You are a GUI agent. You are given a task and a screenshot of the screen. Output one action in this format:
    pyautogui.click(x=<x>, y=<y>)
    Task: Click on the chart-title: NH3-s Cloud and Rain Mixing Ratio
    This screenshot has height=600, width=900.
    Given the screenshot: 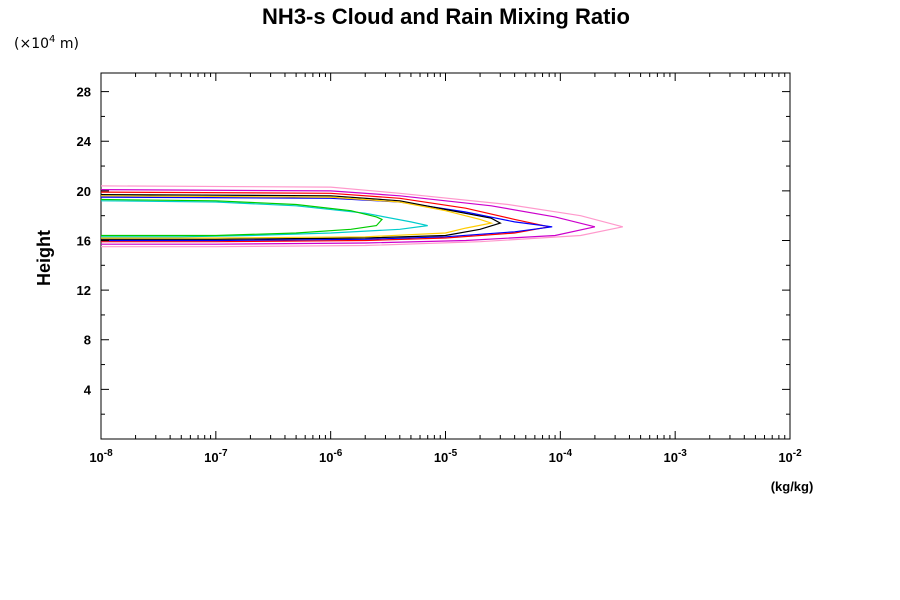 What is the action you would take?
    pyautogui.click(x=446, y=16)
    